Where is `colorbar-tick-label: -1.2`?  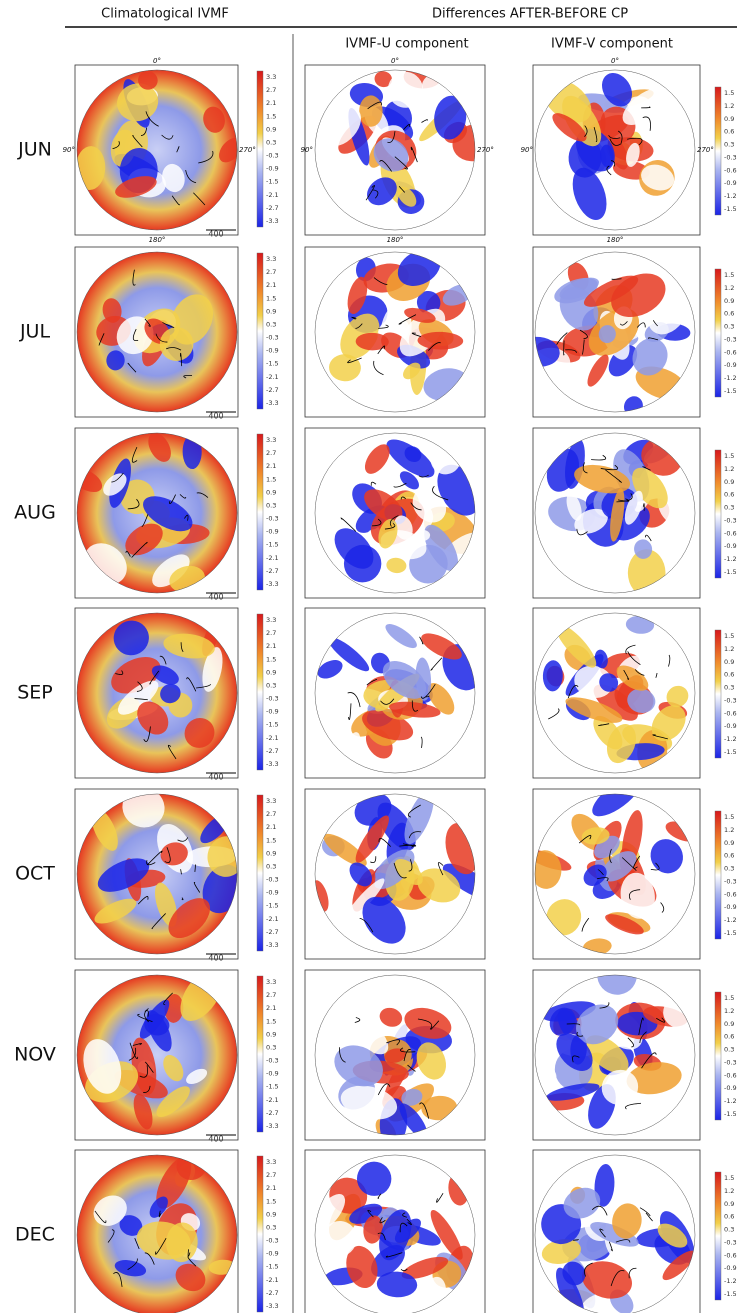 colorbar-tick-label: -1.2 is located at coordinates (730, 920).